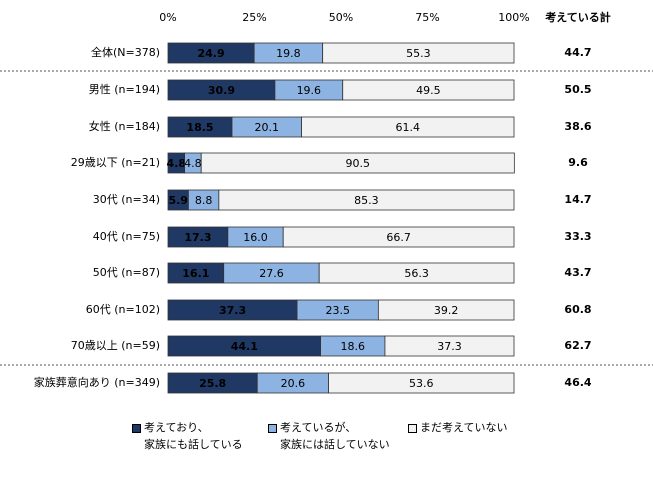 The height and width of the screenshot is (479, 653). Describe the element at coordinates (254, 17) in the screenshot. I see `x-tick-label: 25%` at that location.